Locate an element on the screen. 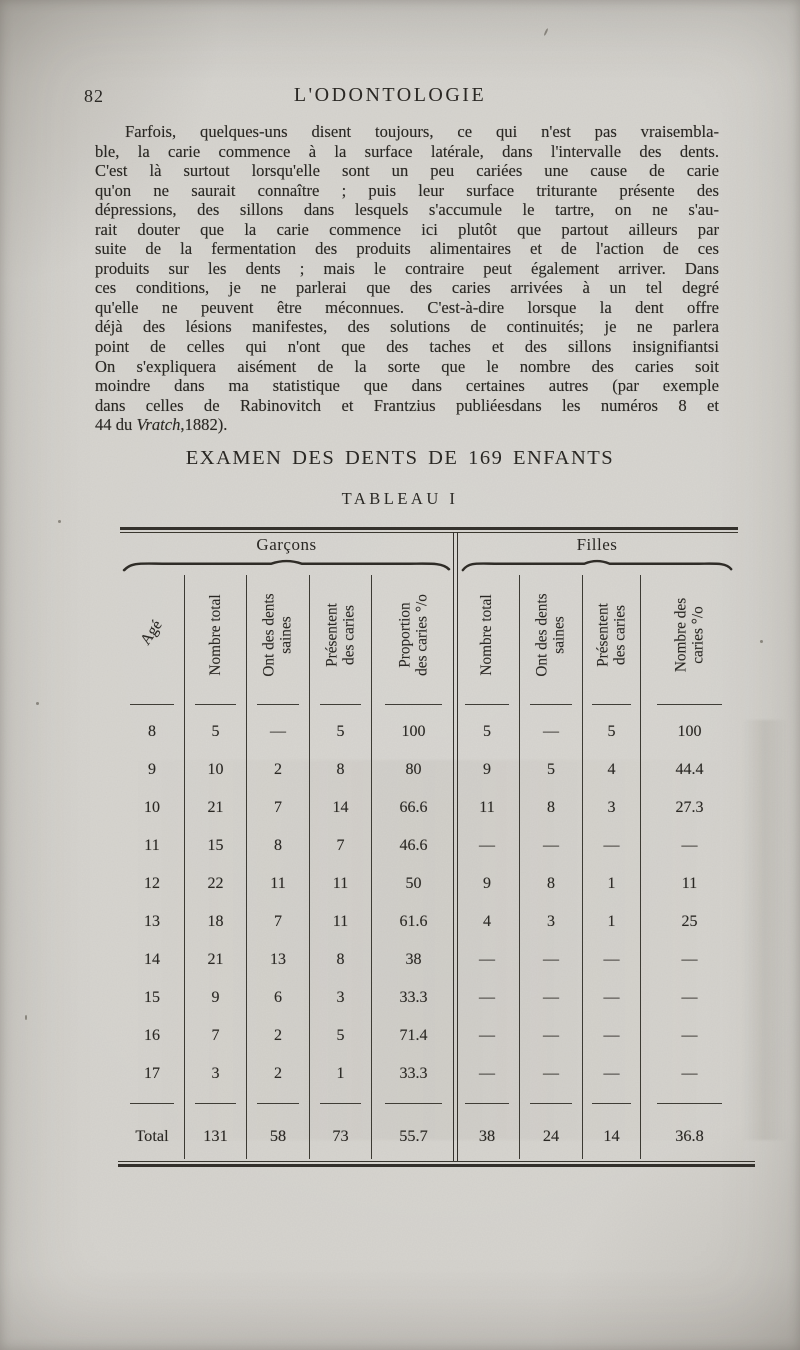 This screenshot has width=800, height=1350. table-row: 16 7 2 5 71.4— — — — is located at coordinates (429, 1036).